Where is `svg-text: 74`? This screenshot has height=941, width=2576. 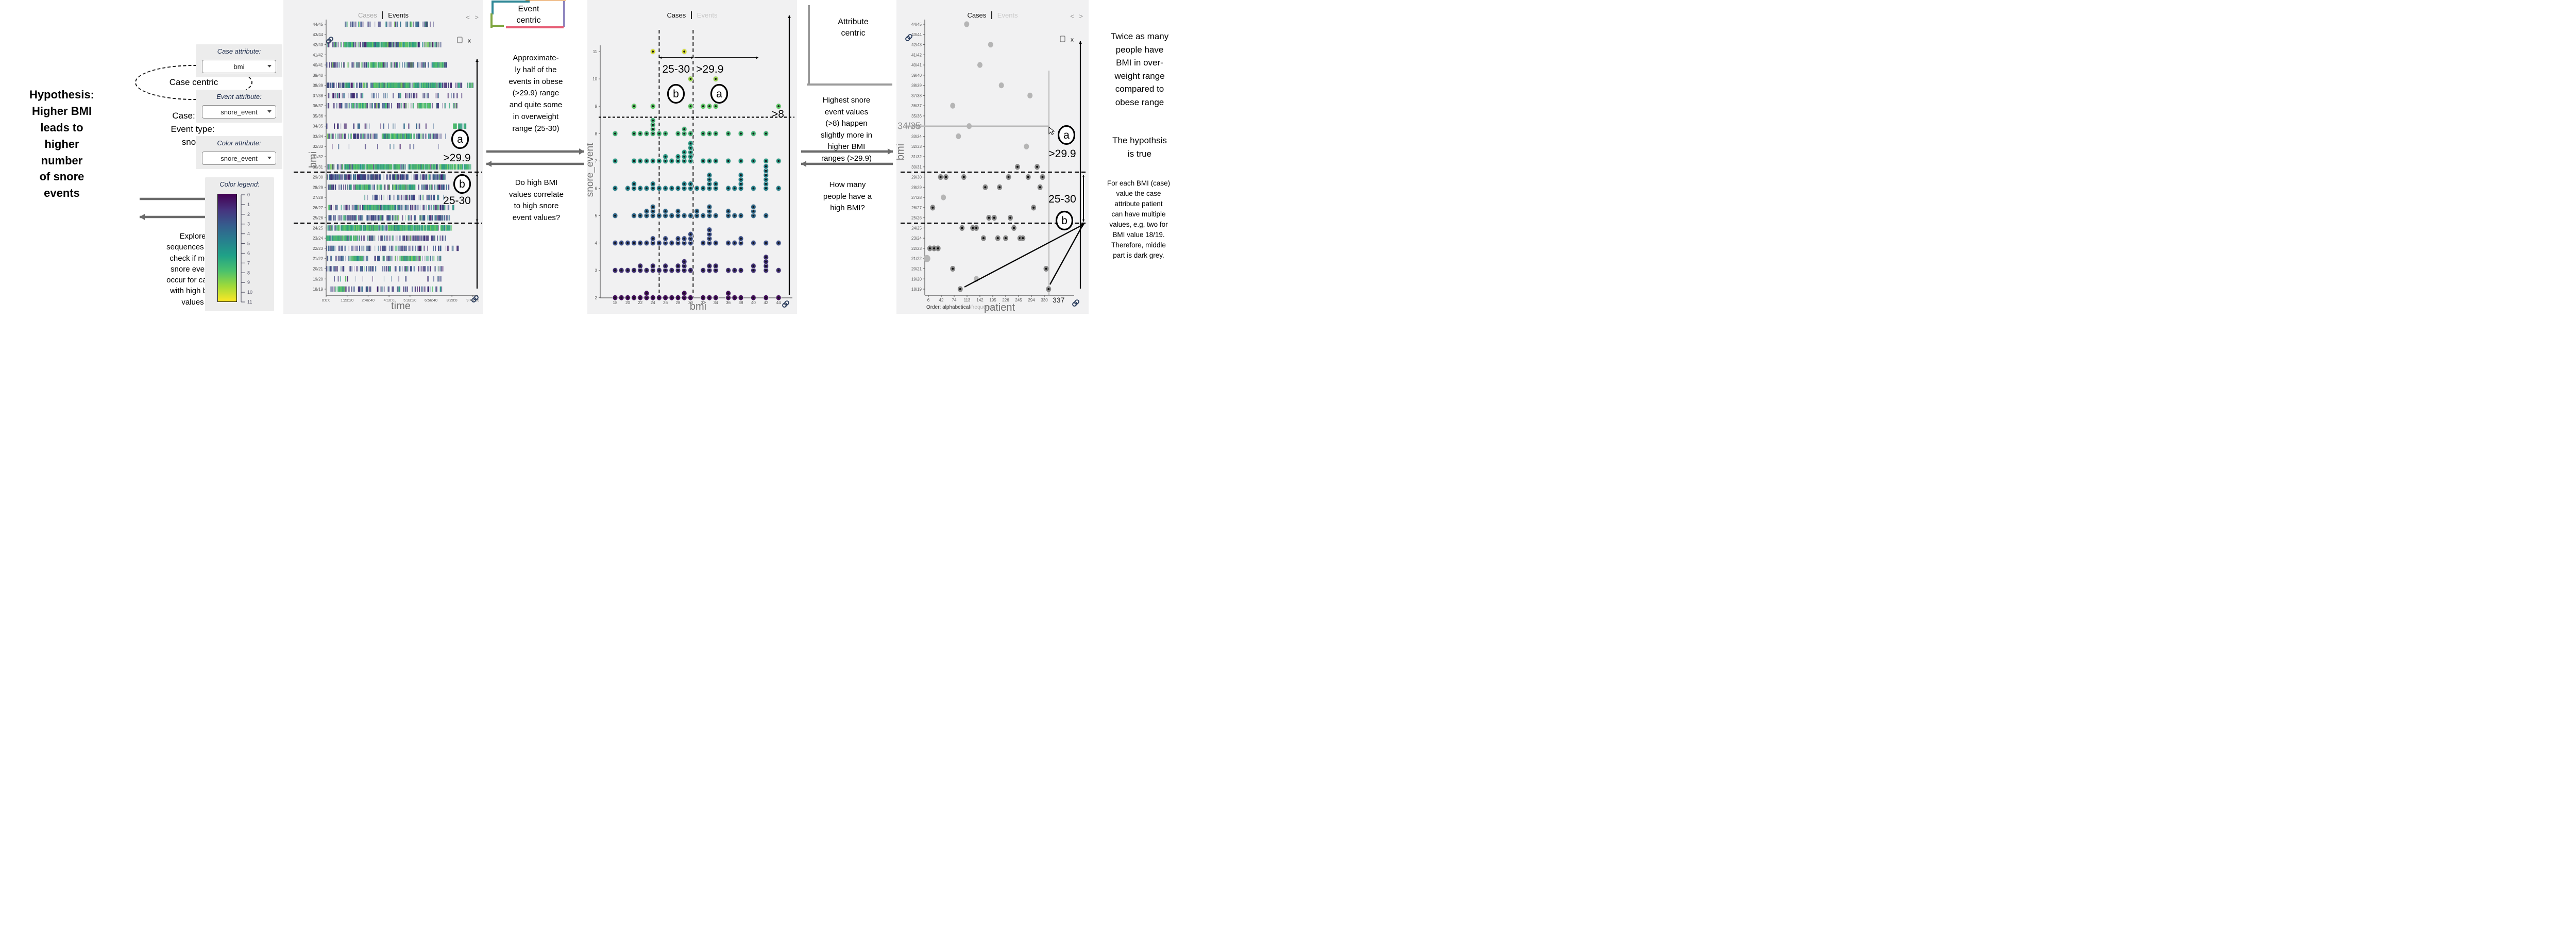 svg-text: 74 is located at coordinates (954, 301).